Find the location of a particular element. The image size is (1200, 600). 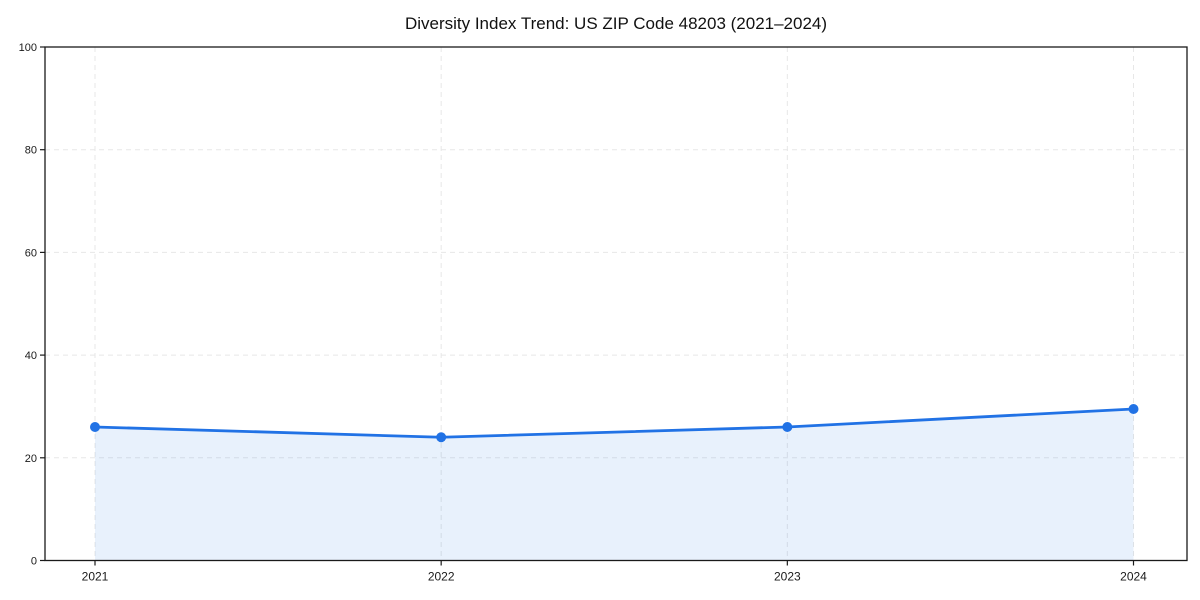

x-tick-label-2024: 2024 is located at coordinates (1133, 577).